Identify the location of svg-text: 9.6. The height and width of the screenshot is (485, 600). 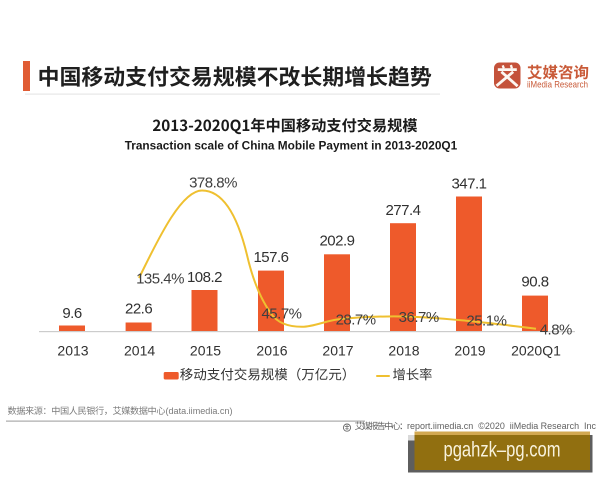
(72, 313).